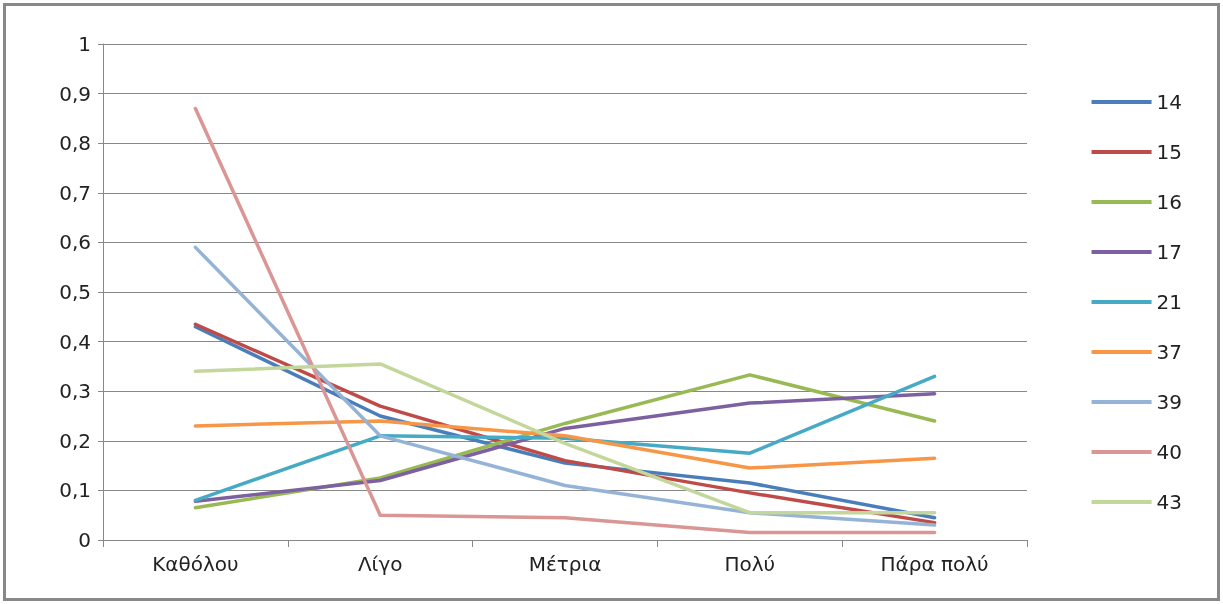 The height and width of the screenshot is (604, 1223). Describe the element at coordinates (75, 440) in the screenshot. I see `y-tick-label: 0,2` at that location.